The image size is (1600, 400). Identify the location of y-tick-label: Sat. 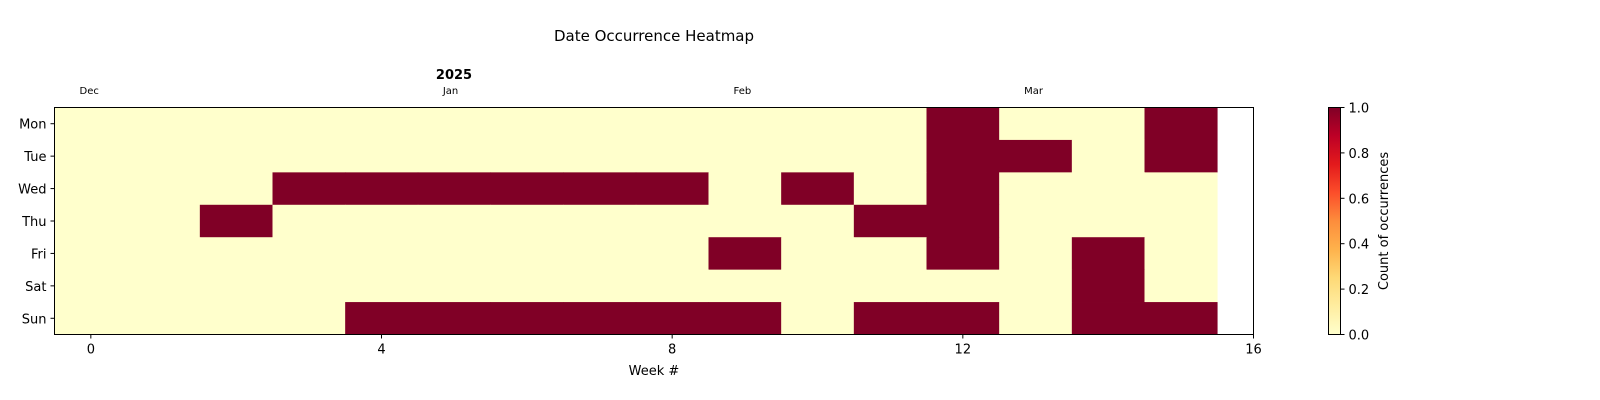
(35, 287).